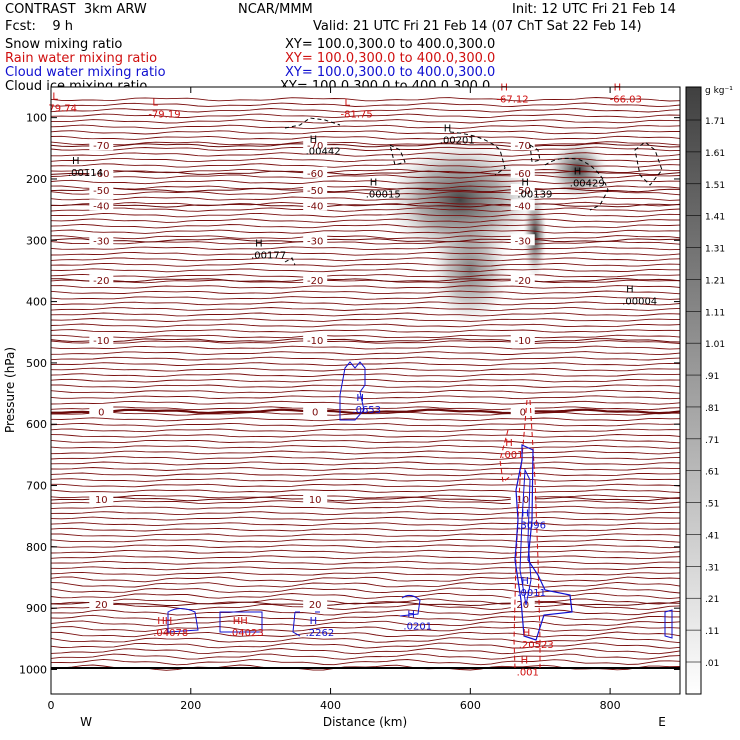  What do you see at coordinates (275, 9) in the screenshot?
I see `org-label: NCAR/MMM` at bounding box center [275, 9].